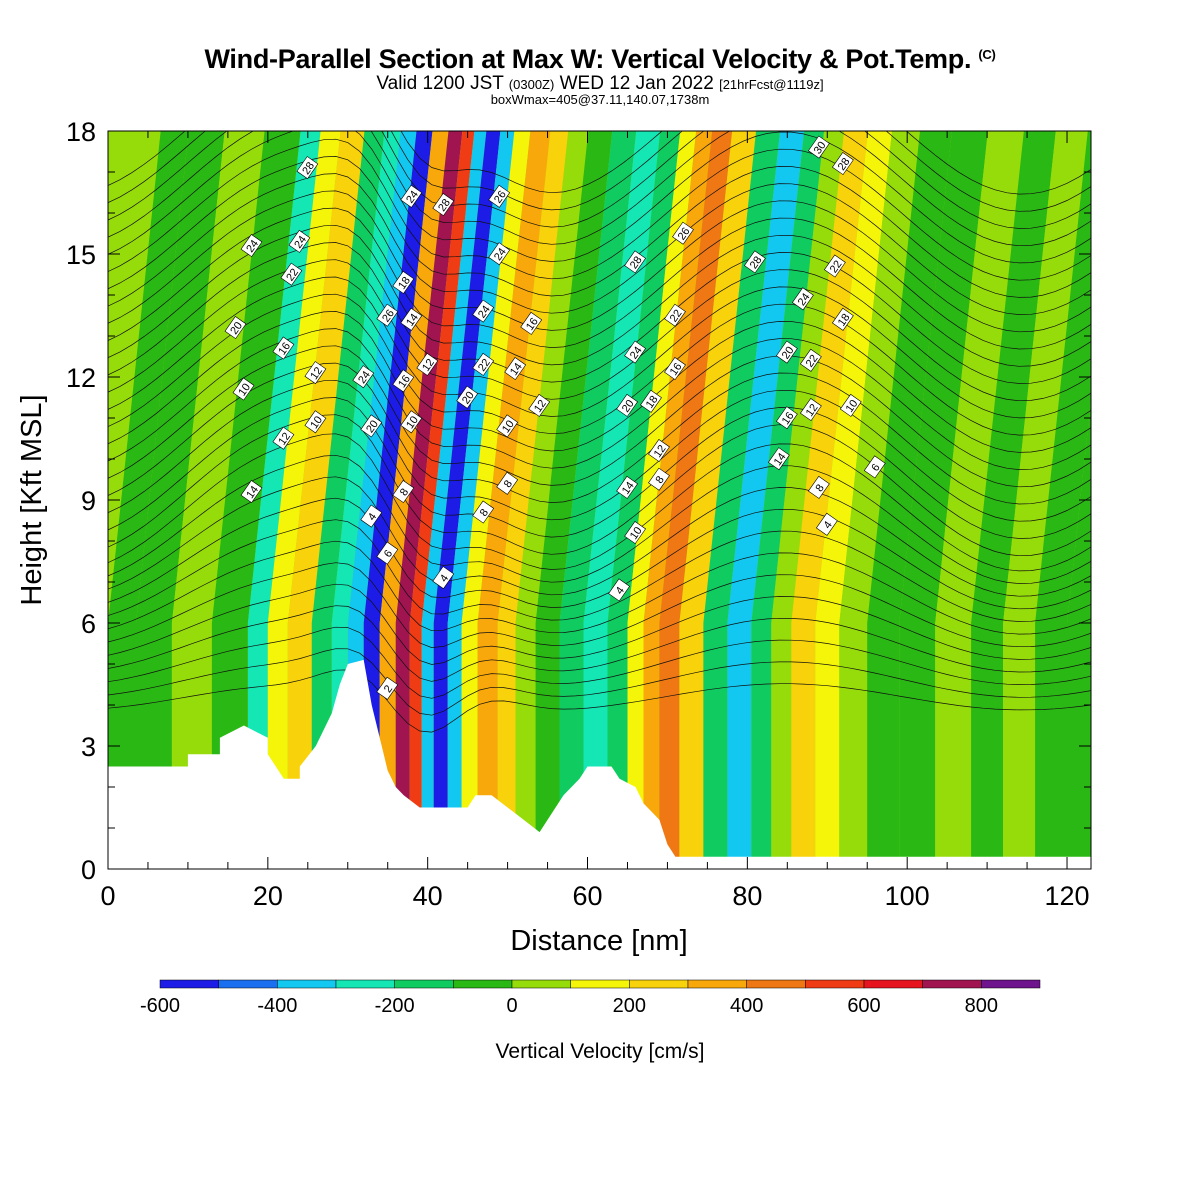 The height and width of the screenshot is (1200, 1200). What do you see at coordinates (598, 941) in the screenshot?
I see `x-axis-label: Distance [nm]` at bounding box center [598, 941].